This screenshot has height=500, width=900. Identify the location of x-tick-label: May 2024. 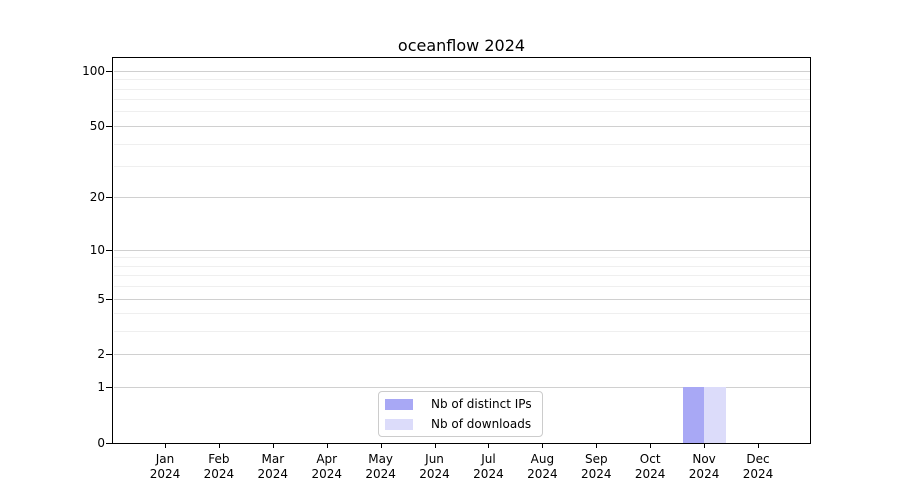
(380, 466).